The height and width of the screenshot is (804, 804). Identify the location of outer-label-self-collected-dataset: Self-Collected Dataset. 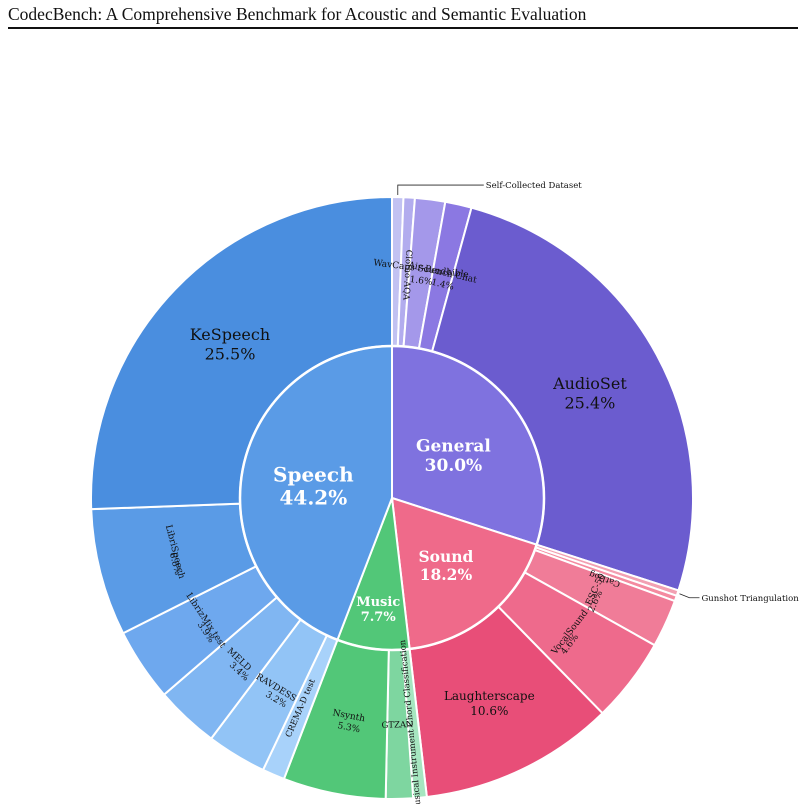
(489, 188).